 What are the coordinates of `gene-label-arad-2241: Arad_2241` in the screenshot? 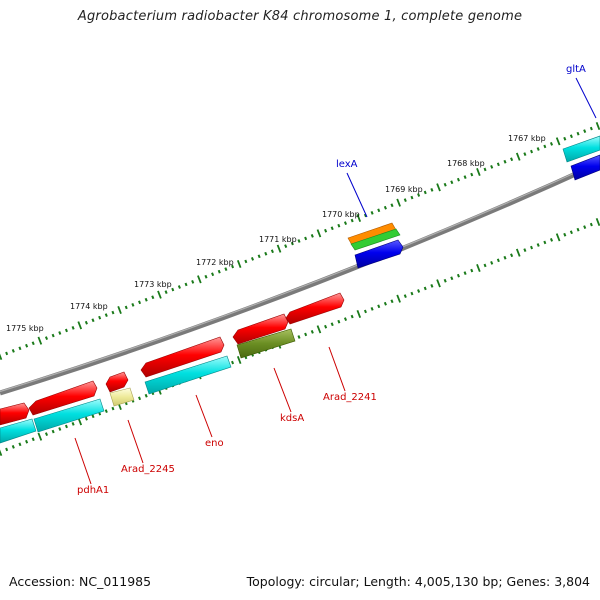 It's located at (350, 397).